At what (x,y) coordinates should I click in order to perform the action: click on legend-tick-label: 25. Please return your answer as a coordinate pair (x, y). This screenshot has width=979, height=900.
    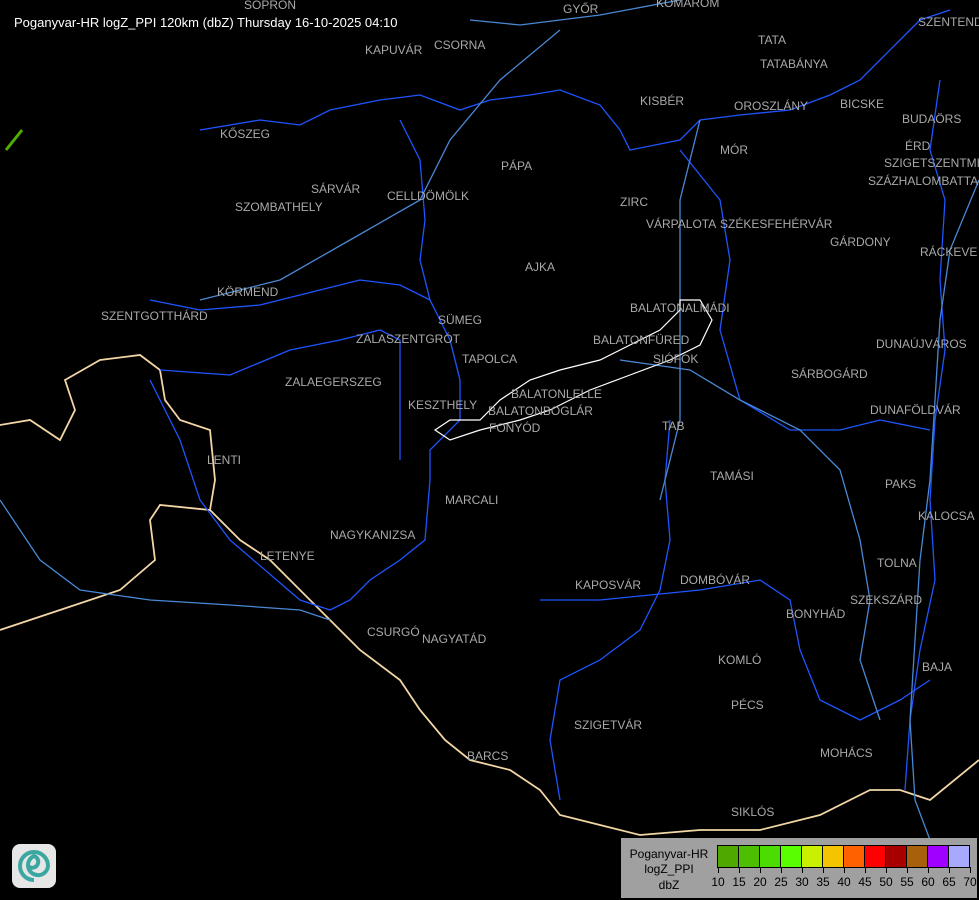
    Looking at the image, I should click on (781, 882).